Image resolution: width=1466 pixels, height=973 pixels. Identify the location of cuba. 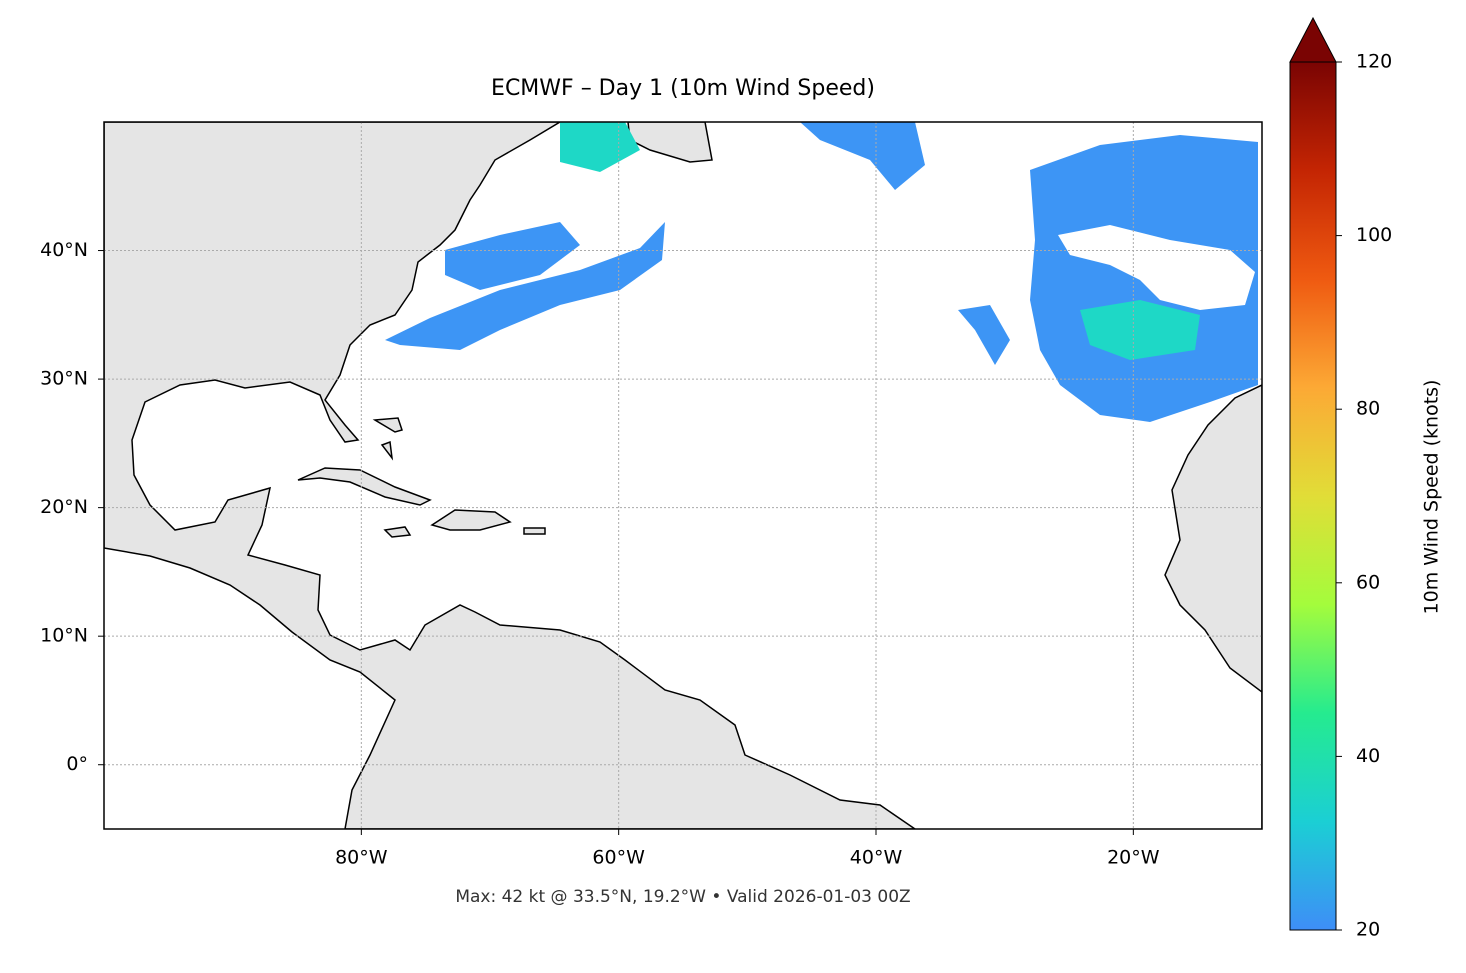
(364, 486).